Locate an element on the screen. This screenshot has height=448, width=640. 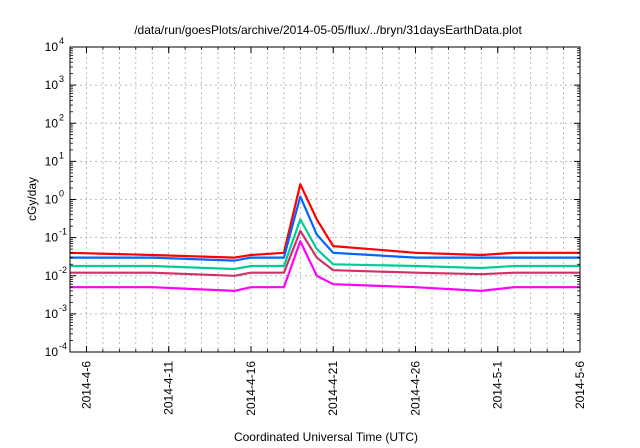
y-tick-label: 10 4 is located at coordinates (54, 45).